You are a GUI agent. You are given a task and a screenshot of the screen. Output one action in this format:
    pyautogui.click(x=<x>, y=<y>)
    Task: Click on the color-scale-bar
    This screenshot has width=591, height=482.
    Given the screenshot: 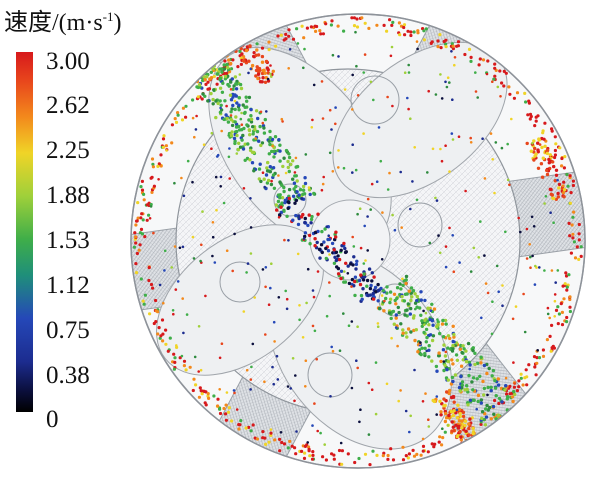 What is the action you would take?
    pyautogui.click(x=24, y=232)
    